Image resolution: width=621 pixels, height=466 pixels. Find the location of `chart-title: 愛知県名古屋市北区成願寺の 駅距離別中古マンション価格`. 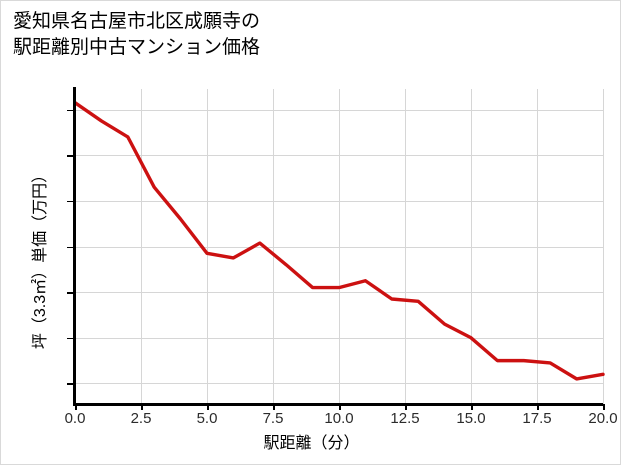

chart-title: 愛知県名古屋市北区成願寺の 駅距離別中古マンション価格 is located at coordinates (137, 34).